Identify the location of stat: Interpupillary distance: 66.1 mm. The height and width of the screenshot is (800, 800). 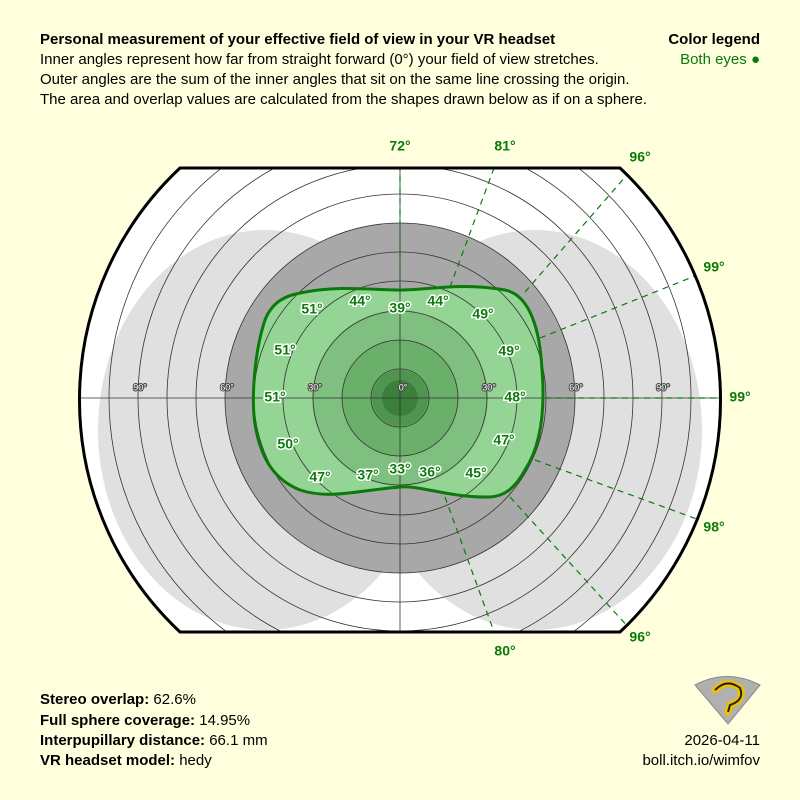
(154, 740).